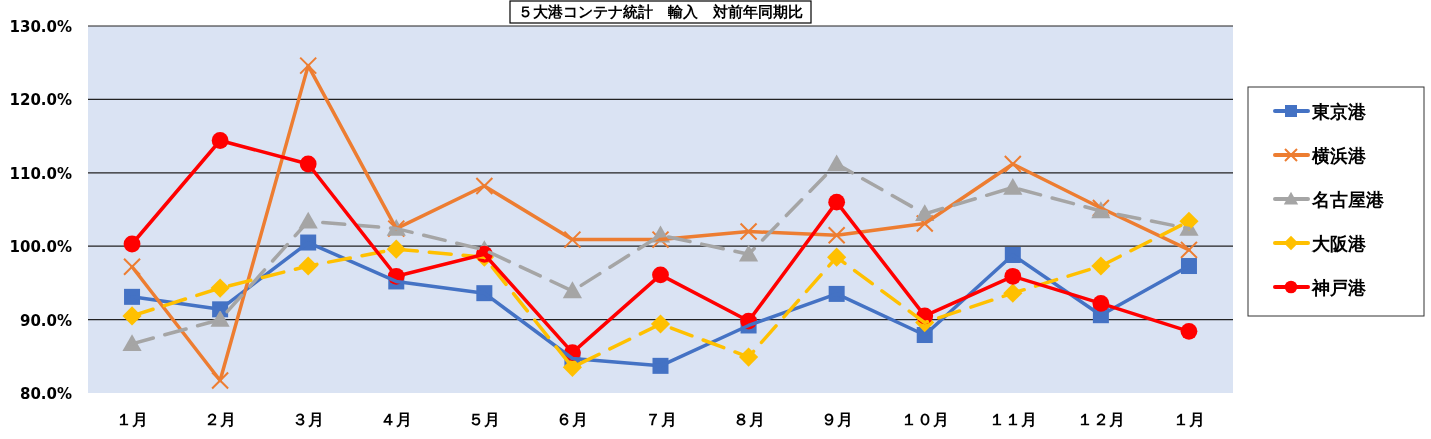  Describe the element at coordinates (45, 320) in the screenshot. I see `y-tick-label: 90.0%` at that location.